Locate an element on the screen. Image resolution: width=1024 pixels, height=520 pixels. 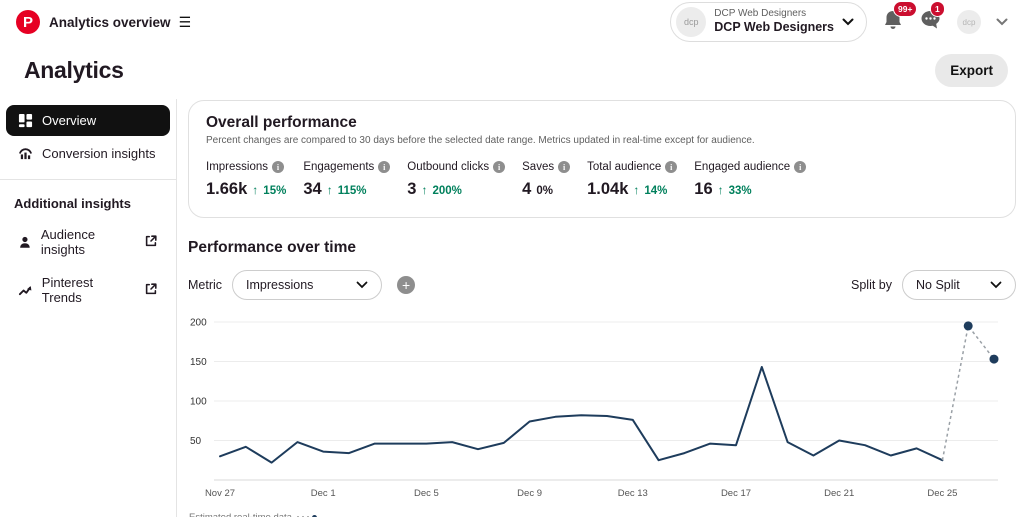
bar-chart-icon is located at coordinates (25, 154).